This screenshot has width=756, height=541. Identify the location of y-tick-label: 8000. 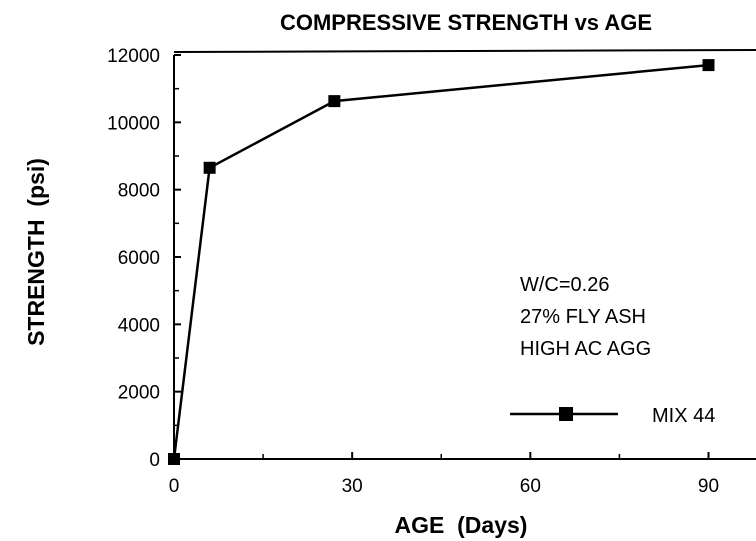
(139, 191).